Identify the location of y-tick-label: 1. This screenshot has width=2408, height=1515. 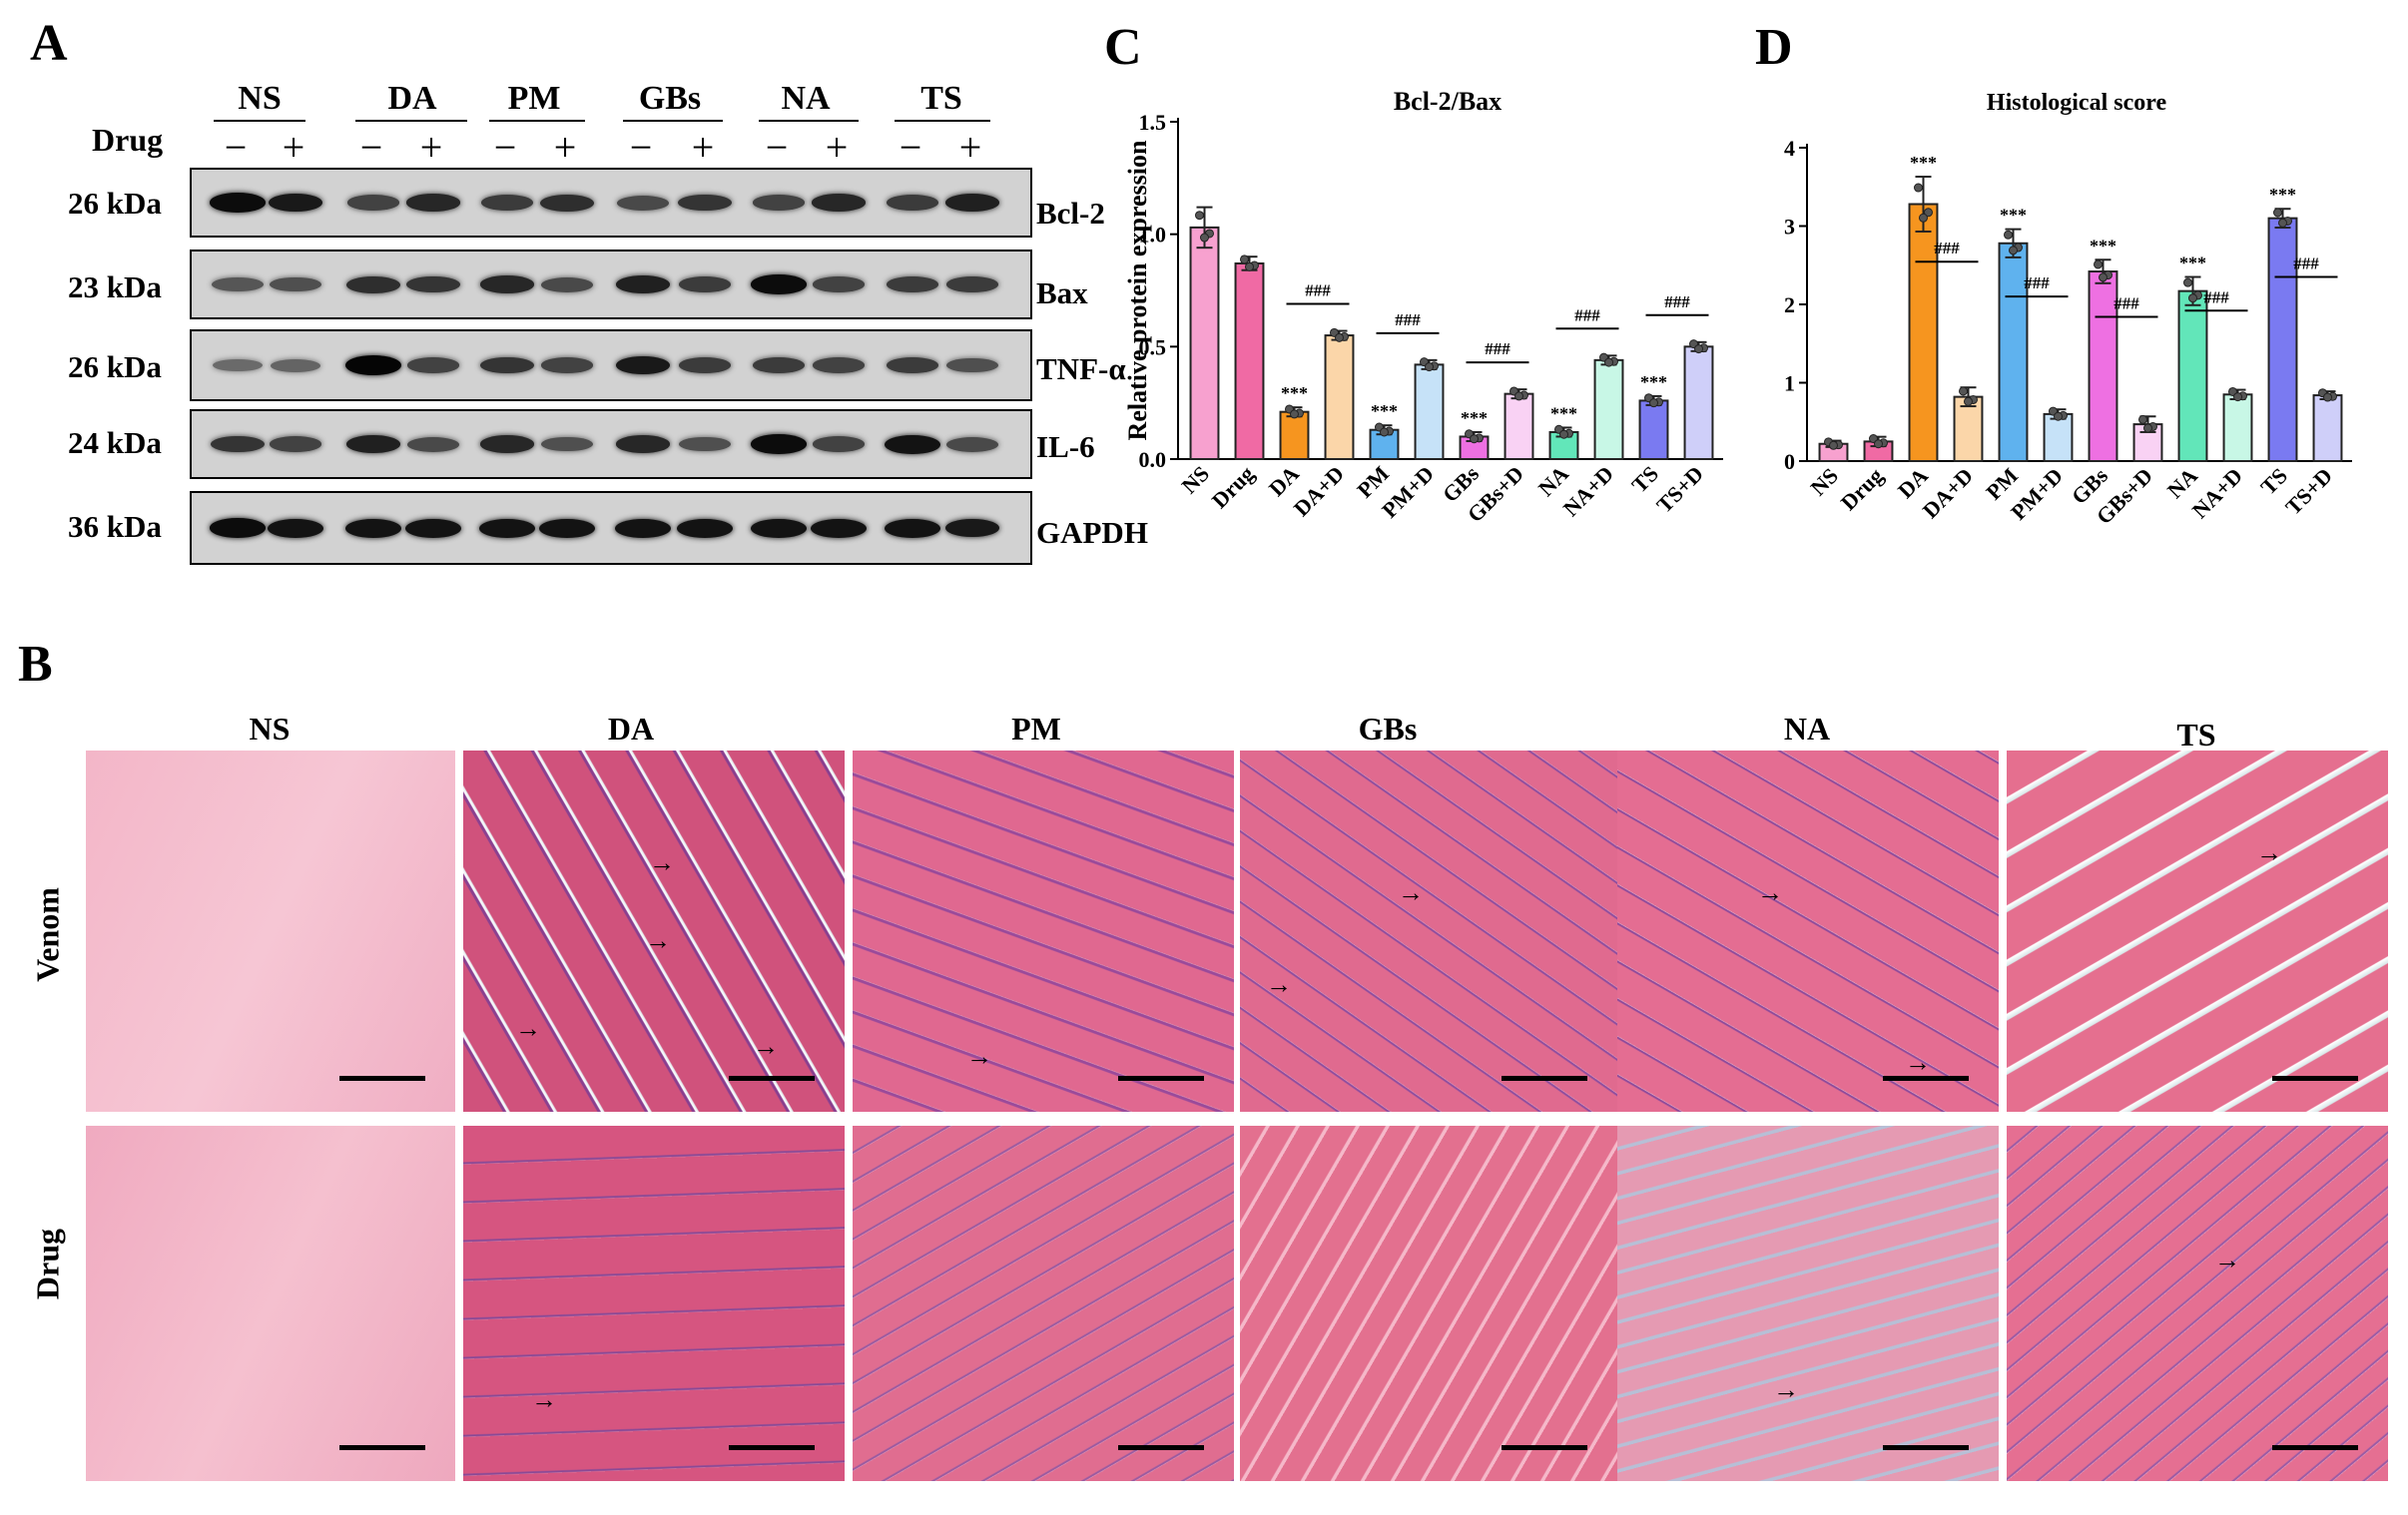
(1790, 383).